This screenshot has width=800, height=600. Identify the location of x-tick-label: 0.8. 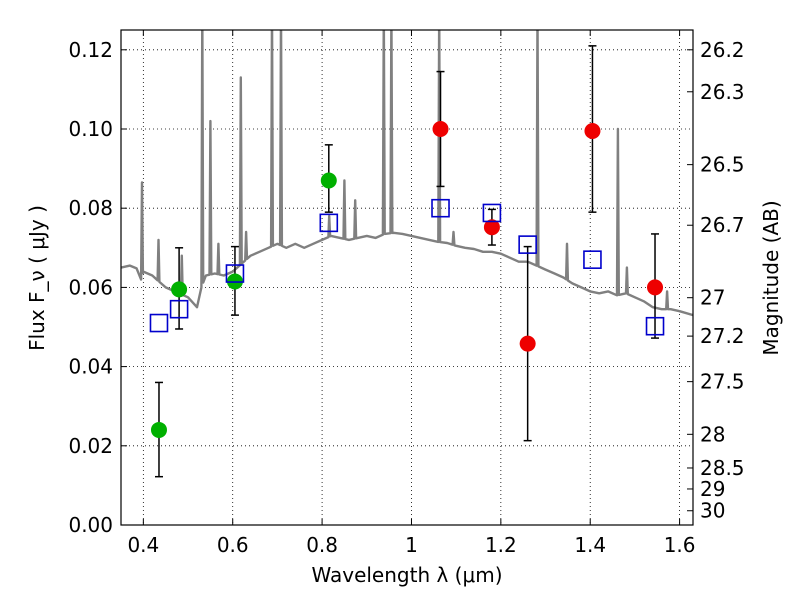
(322, 545).